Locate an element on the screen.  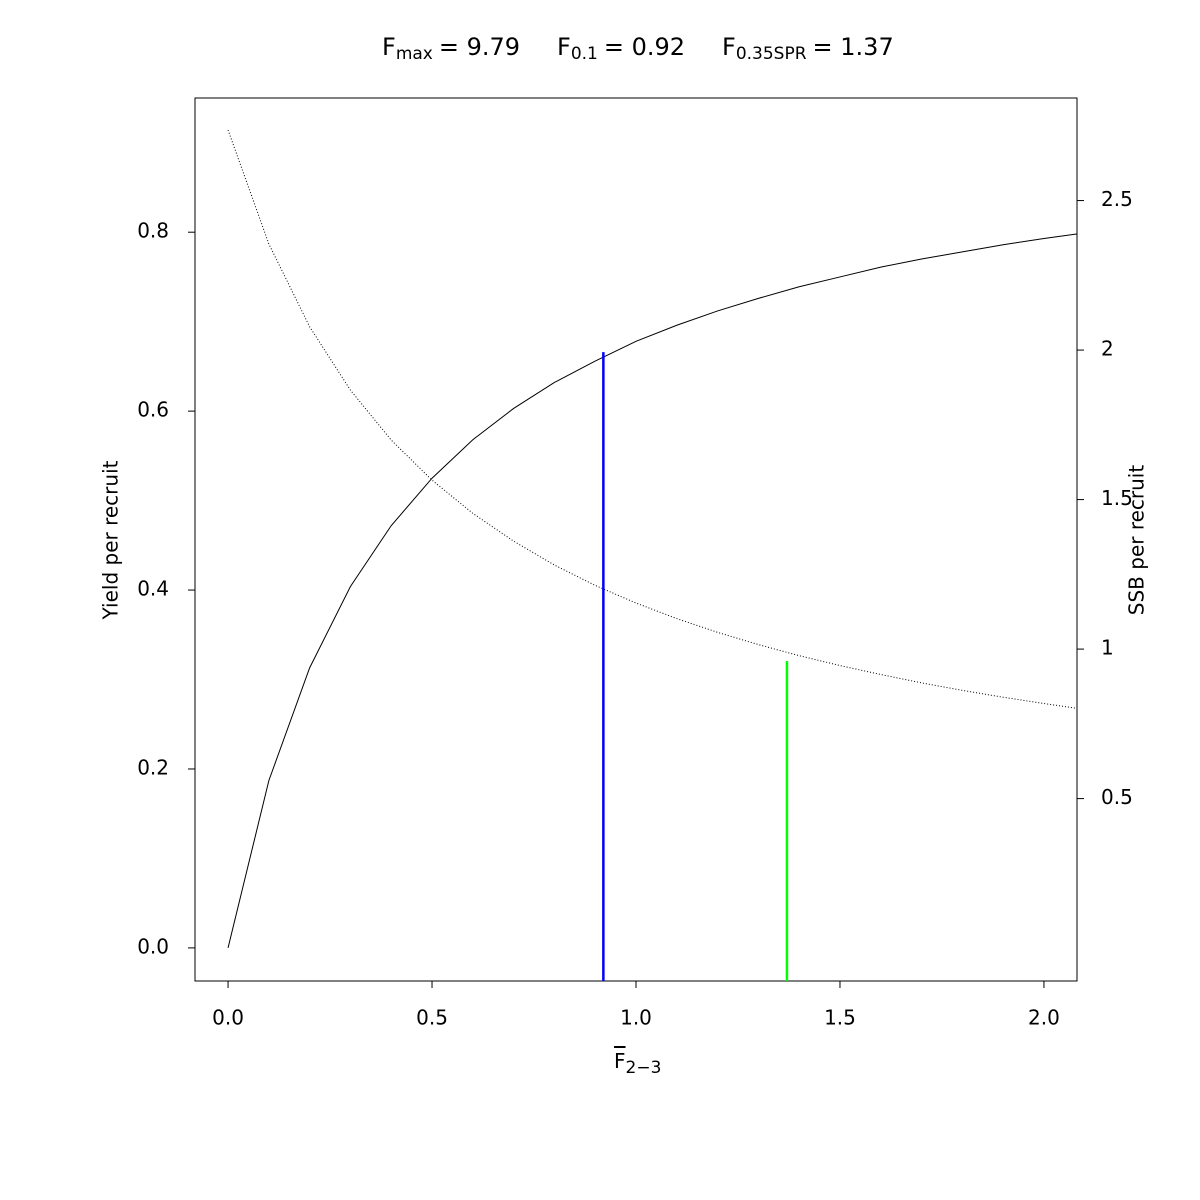
y2-axis-label: SSB per recruit is located at coordinates (1137, 540).